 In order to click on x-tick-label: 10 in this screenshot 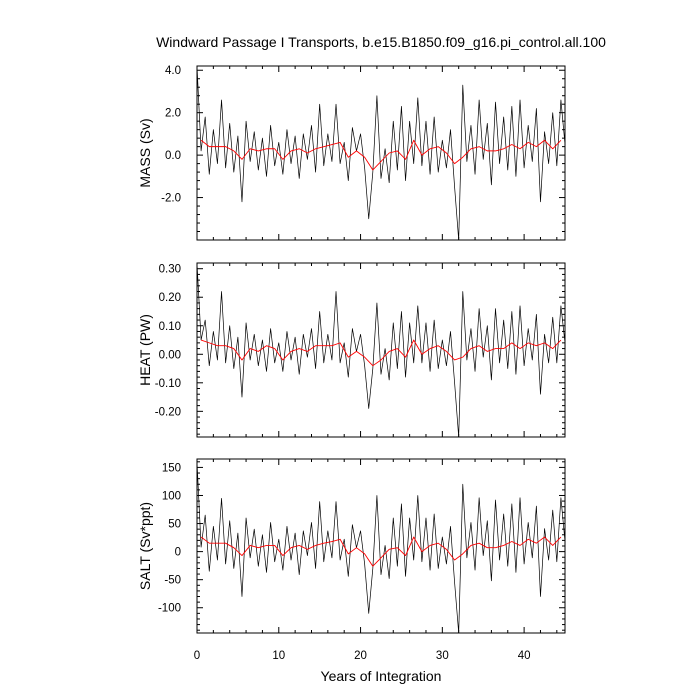, I will do `click(278, 656)`.